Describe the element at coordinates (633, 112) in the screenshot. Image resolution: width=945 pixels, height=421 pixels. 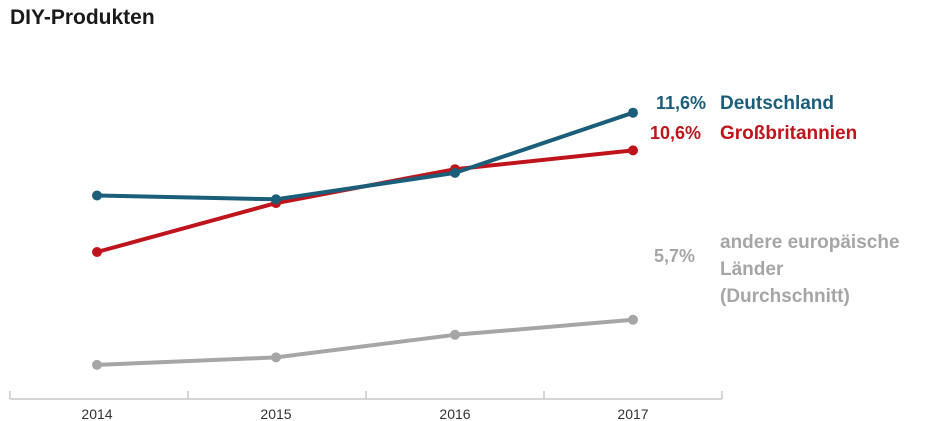
I see `data-point-deutschland-2017` at that location.